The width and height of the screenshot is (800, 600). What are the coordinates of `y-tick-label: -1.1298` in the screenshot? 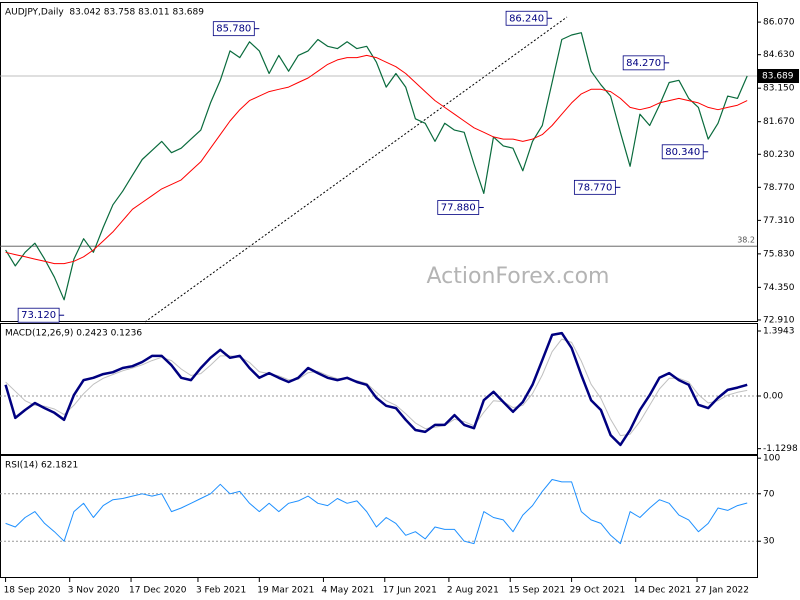 It's located at (780, 449).